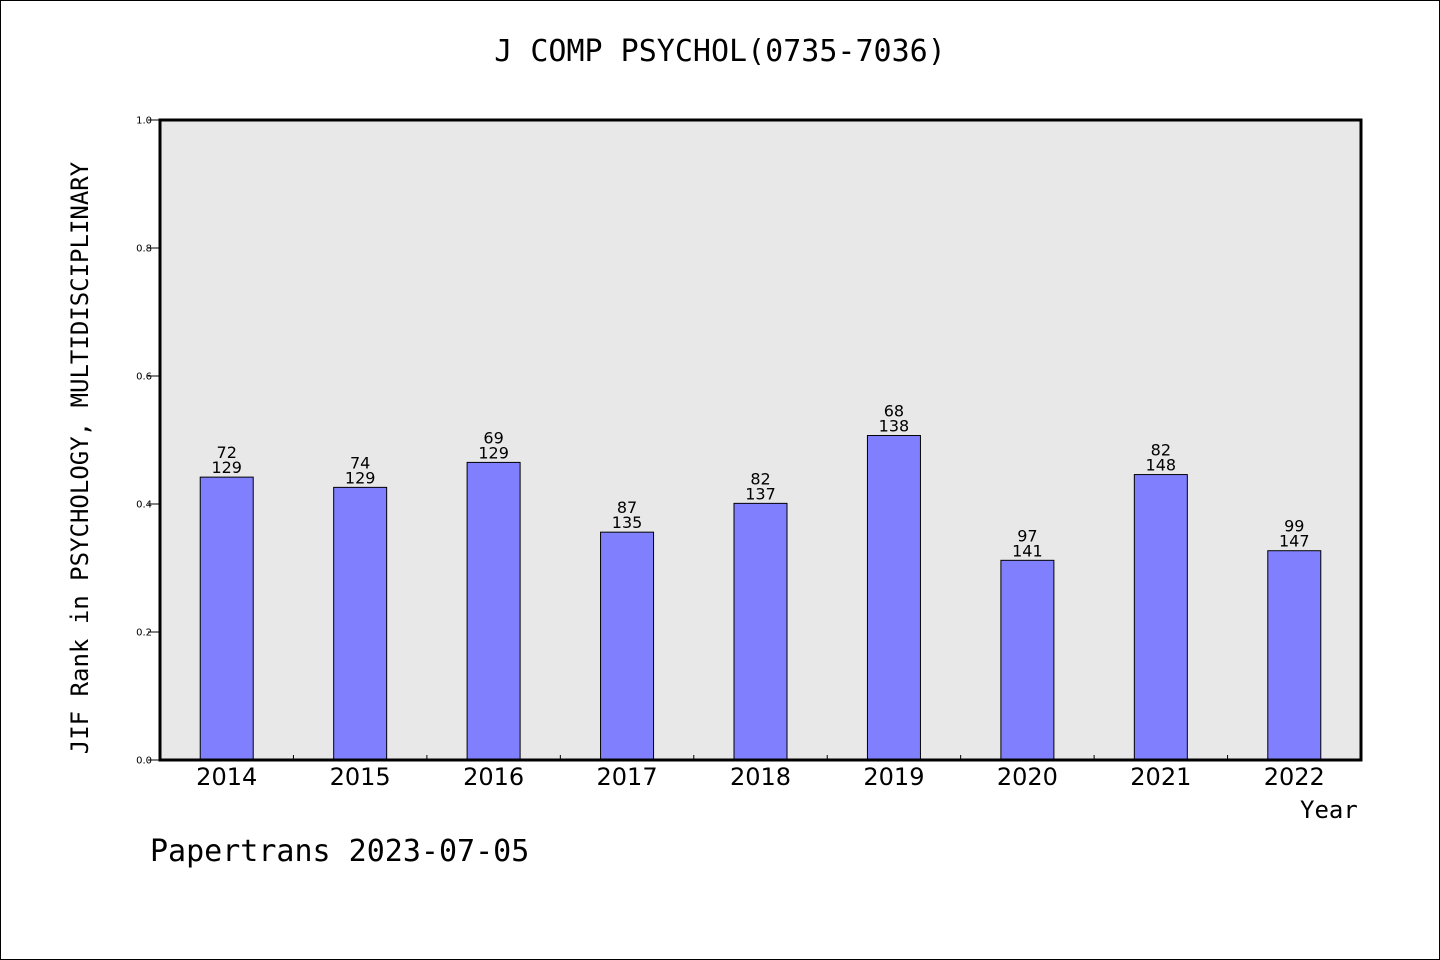 This screenshot has height=960, width=1440. What do you see at coordinates (1027, 550) in the screenshot?
I see `bar-total-label: 141` at bounding box center [1027, 550].